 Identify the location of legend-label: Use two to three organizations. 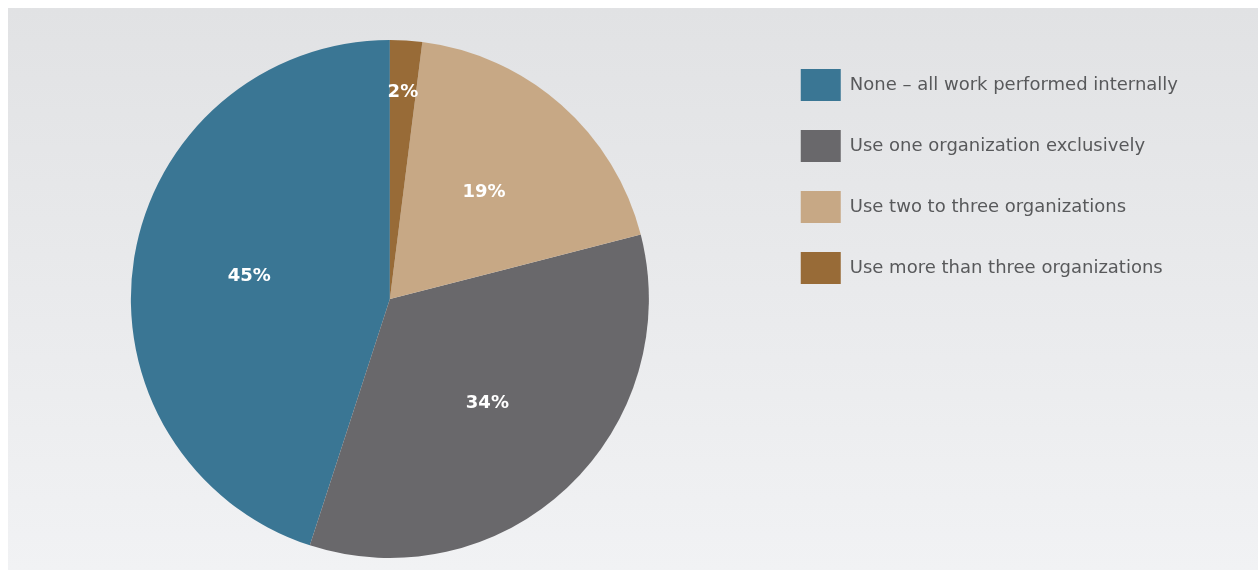
(988, 205).